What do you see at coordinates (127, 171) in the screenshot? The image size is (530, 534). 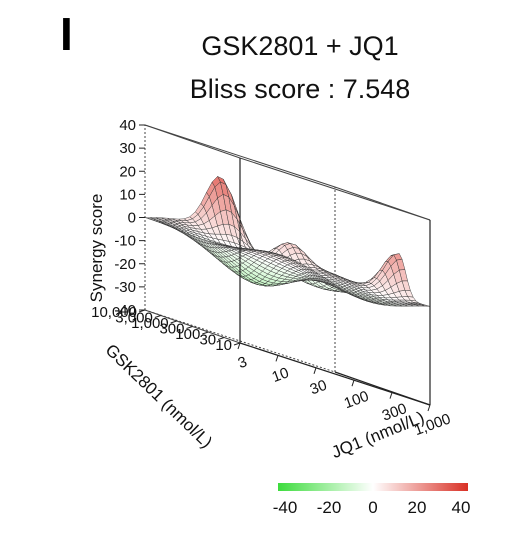 I see `z-tick-label: 20` at bounding box center [127, 171].